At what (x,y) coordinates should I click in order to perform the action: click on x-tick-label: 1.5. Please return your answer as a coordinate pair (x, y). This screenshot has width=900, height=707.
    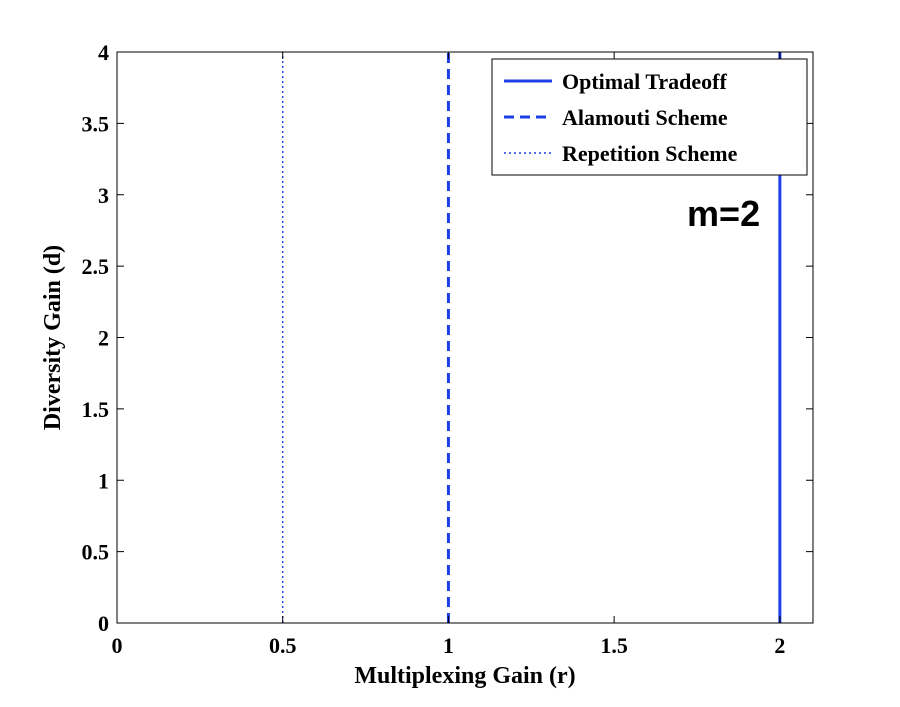
    Looking at the image, I should click on (614, 645).